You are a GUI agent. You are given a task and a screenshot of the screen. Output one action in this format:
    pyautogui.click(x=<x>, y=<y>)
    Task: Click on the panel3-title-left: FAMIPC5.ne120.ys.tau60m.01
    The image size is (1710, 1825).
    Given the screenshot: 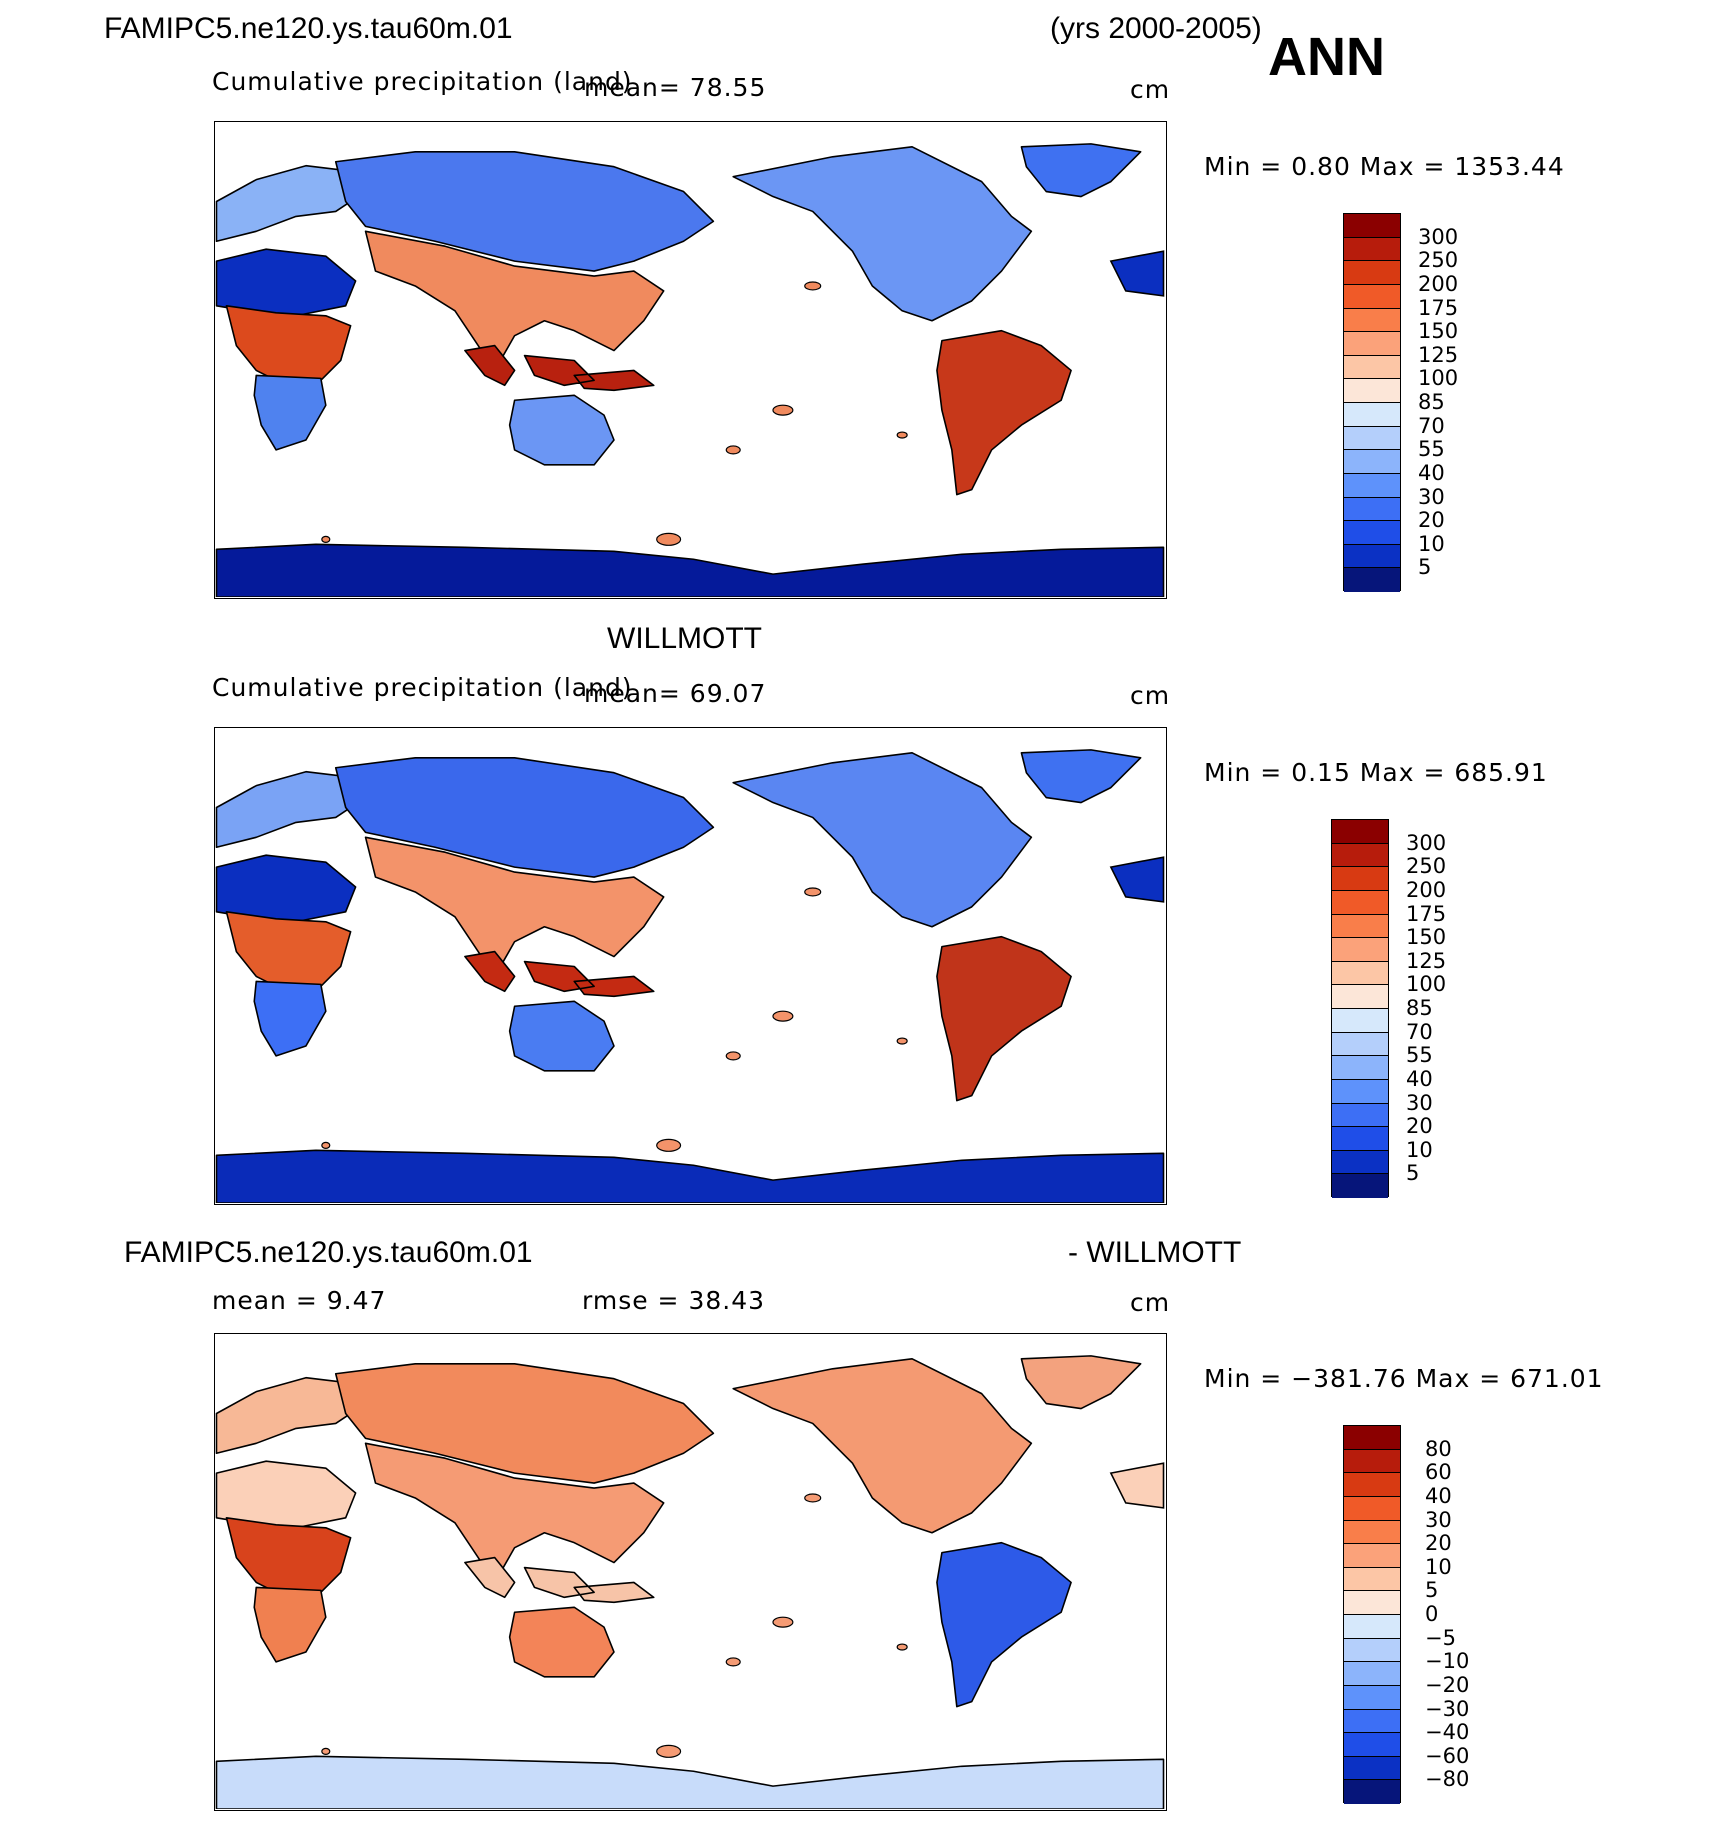 What is the action you would take?
    pyautogui.click(x=328, y=1252)
    